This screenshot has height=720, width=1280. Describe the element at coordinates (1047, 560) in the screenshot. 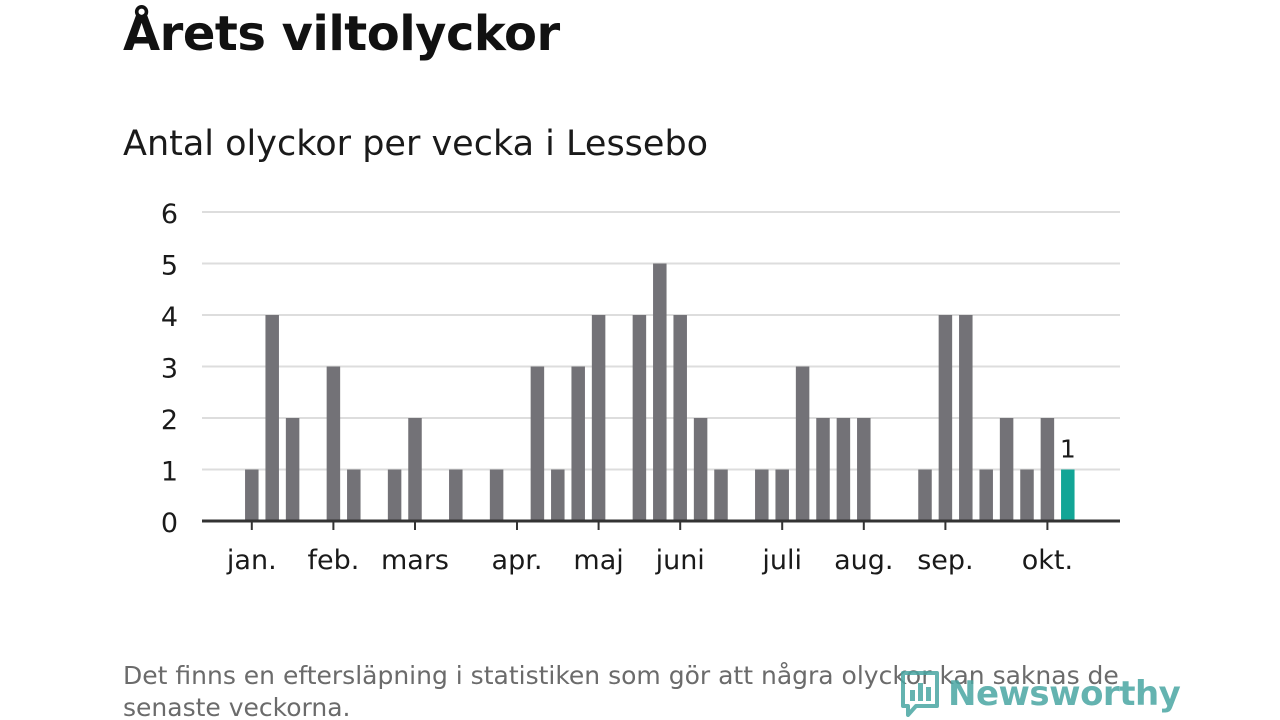

I see `x-tick-label: okt.` at that location.